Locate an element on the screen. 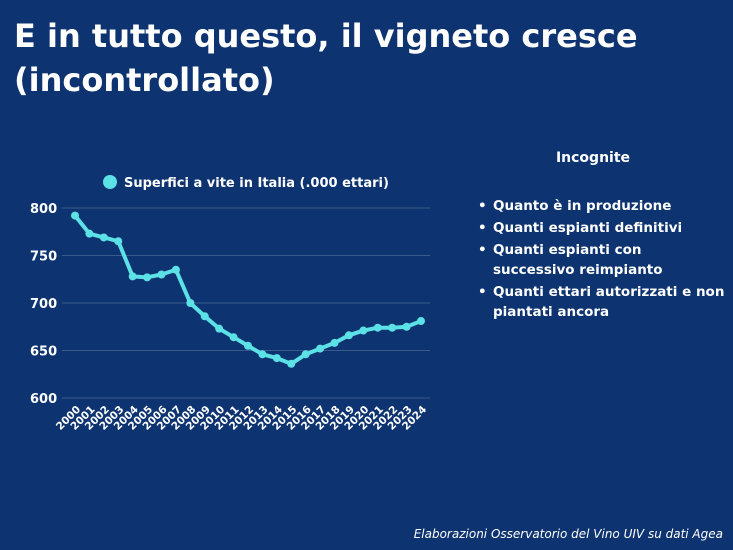  unknowns-heading: Incognite is located at coordinates (593, 158).